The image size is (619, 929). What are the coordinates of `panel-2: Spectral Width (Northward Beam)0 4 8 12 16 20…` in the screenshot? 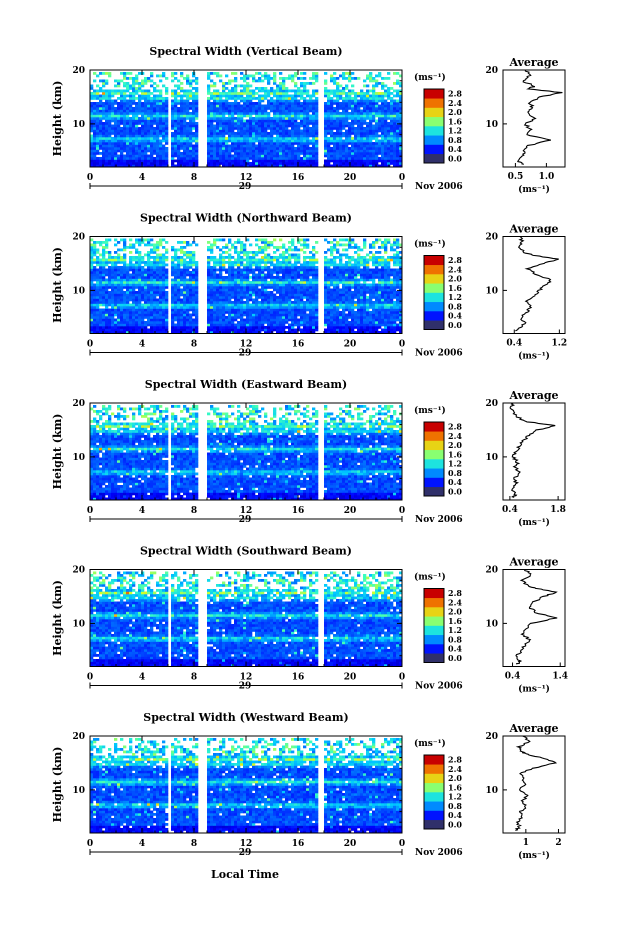 It's located at (309, 287).